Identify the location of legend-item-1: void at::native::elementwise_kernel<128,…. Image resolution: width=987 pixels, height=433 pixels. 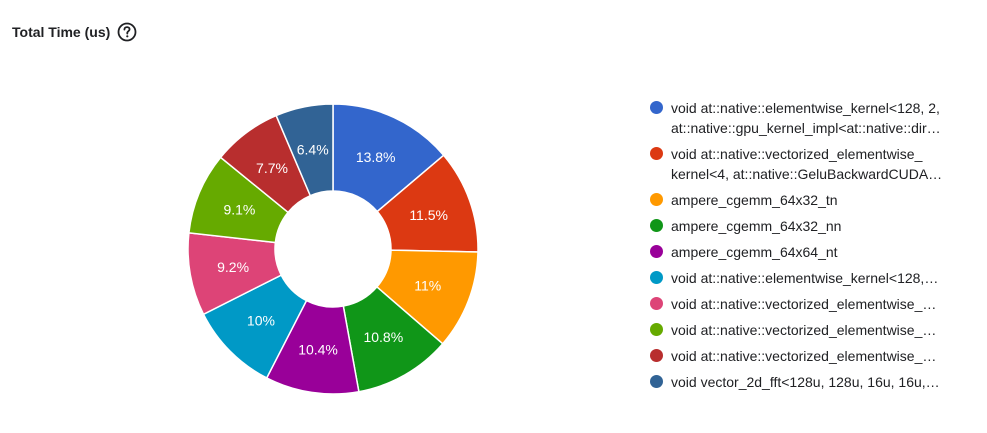
(817, 118).